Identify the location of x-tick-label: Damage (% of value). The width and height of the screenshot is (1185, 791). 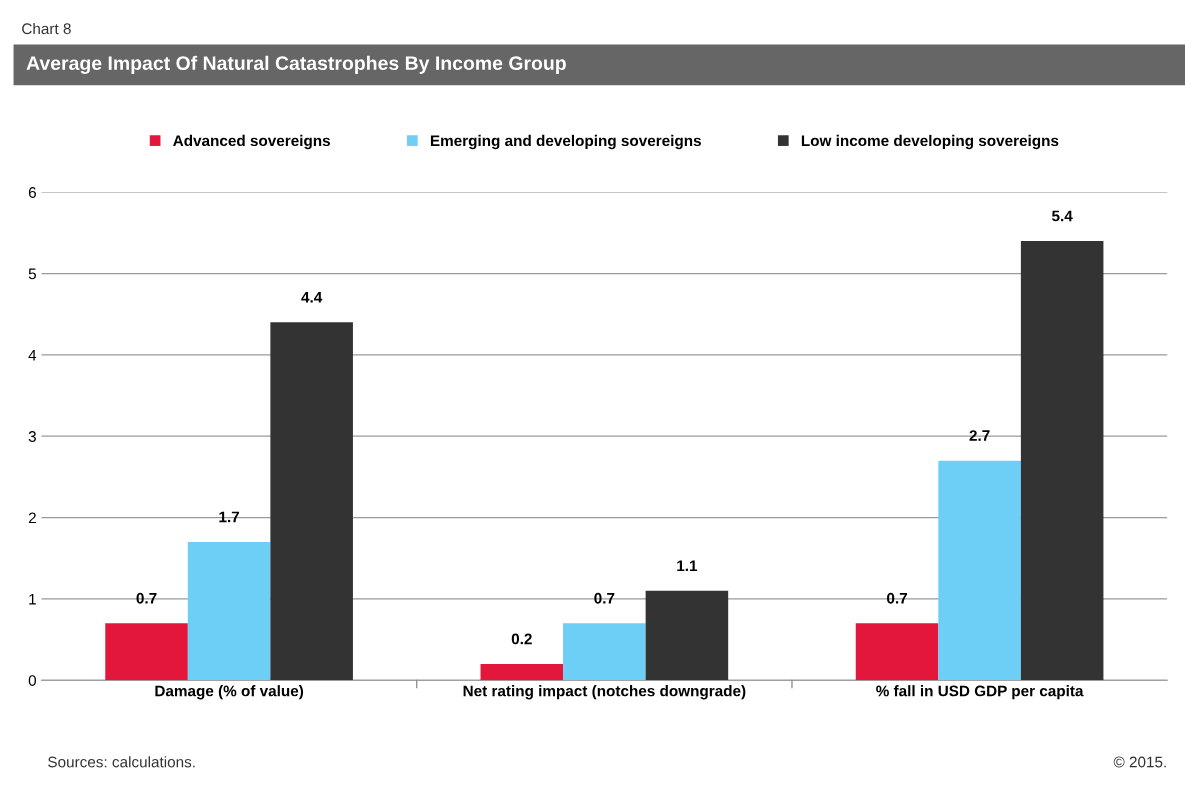
(229, 692).